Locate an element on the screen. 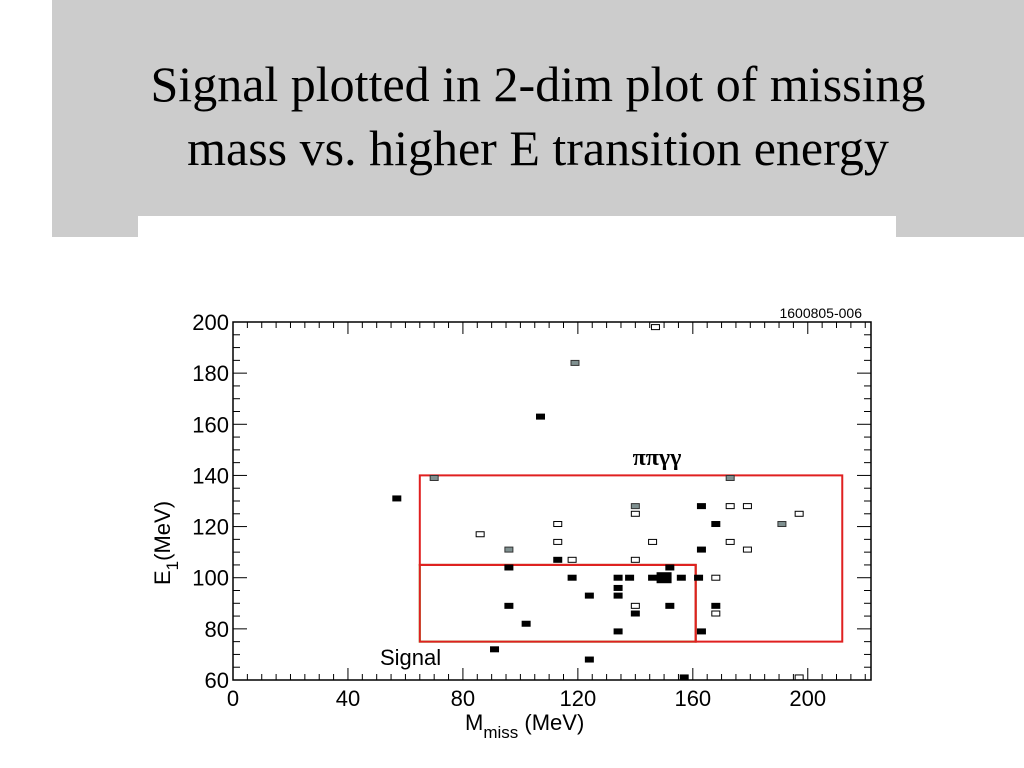 The width and height of the screenshot is (1024, 768). y-tick-label: 180 is located at coordinates (210, 373).